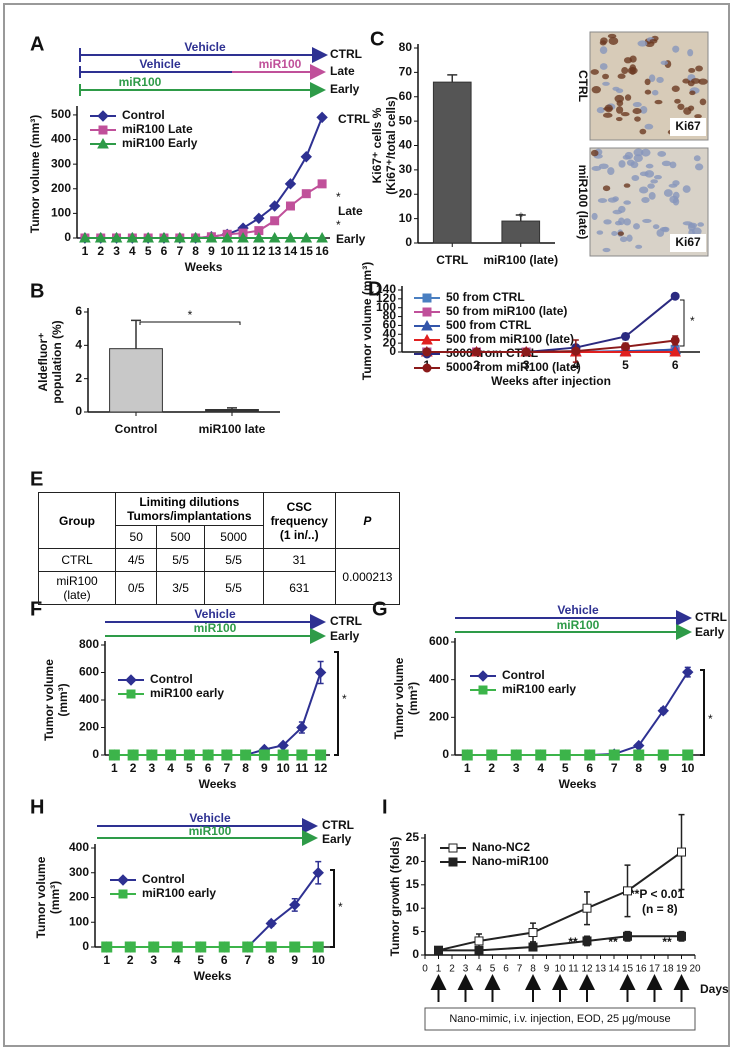 The width and height of the screenshot is (733, 1050). Describe the element at coordinates (406, 72) in the screenshot. I see `y-tick-label: 70` at that location.